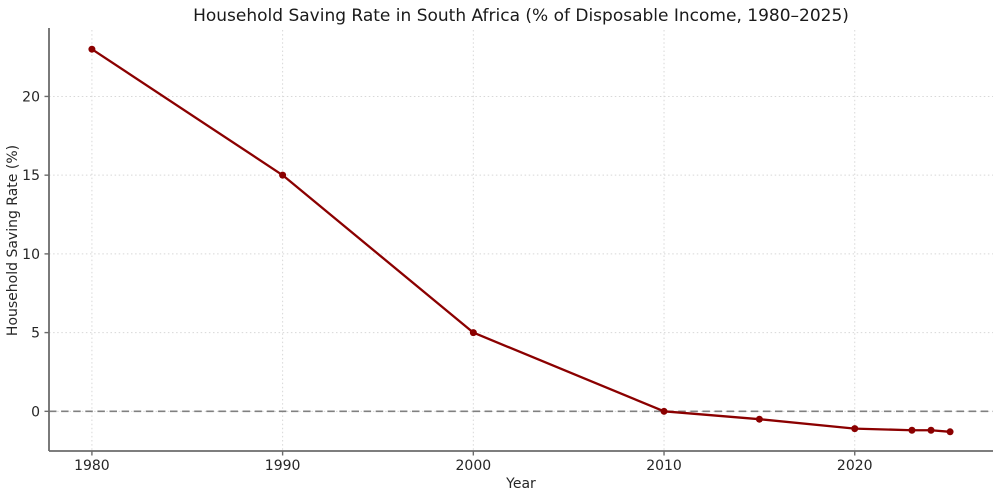 The height and width of the screenshot is (496, 1000). Describe the element at coordinates (283, 175) in the screenshot. I see `data-point-1990` at that location.